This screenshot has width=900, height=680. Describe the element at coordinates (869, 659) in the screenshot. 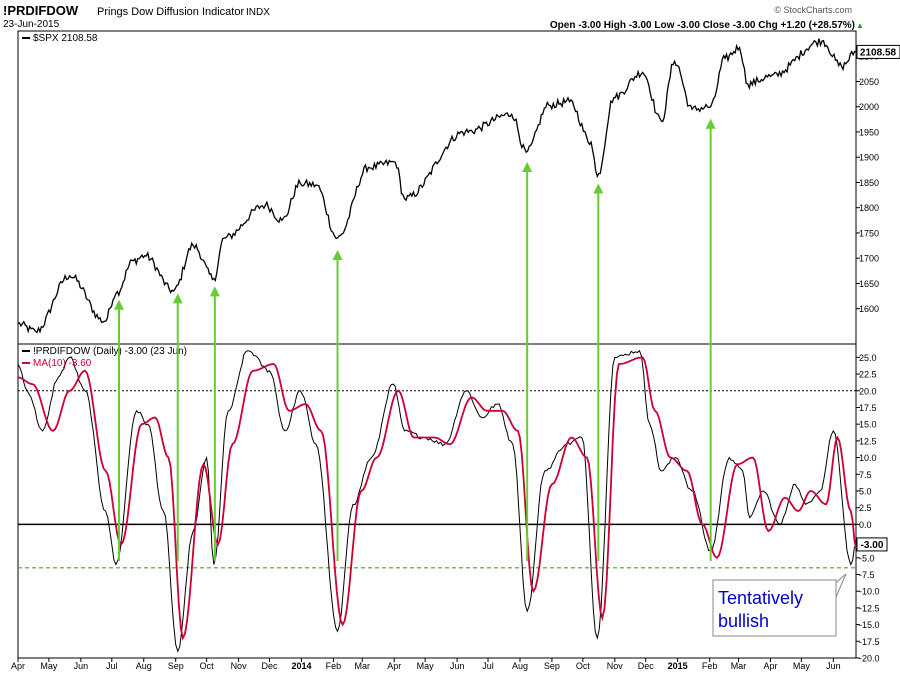

I see `indicator-tick-label: -20.0` at that location.